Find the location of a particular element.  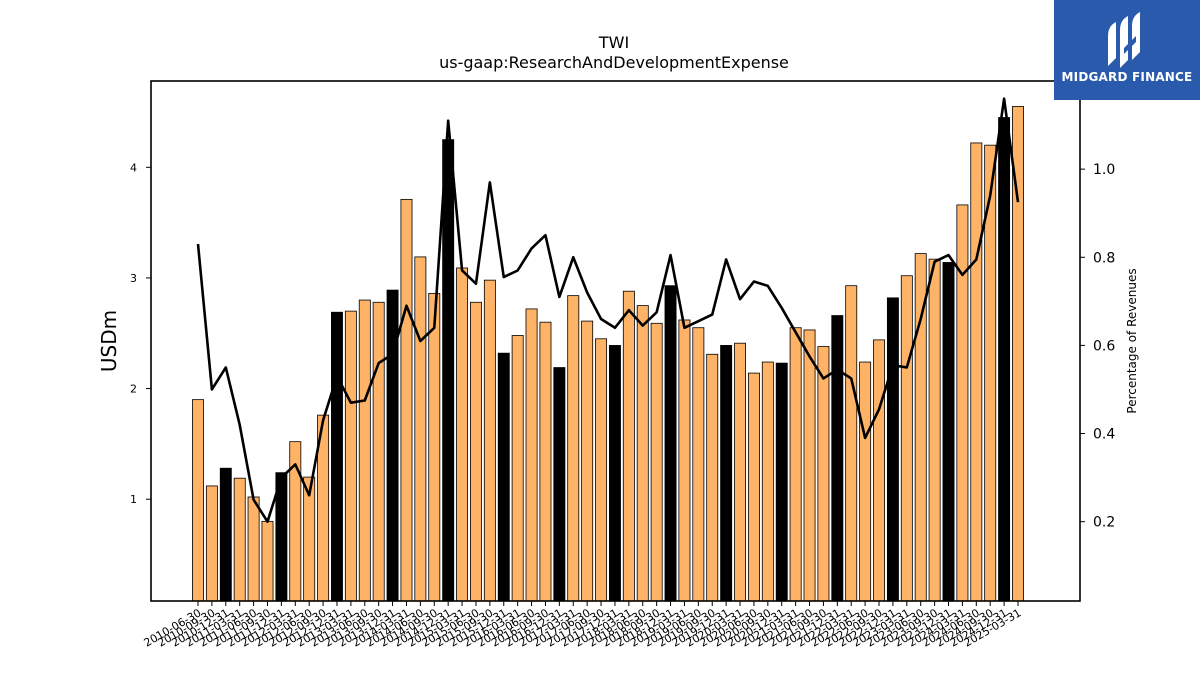

brand-name: MIDGARD FINANCE is located at coordinates (1127, 77).